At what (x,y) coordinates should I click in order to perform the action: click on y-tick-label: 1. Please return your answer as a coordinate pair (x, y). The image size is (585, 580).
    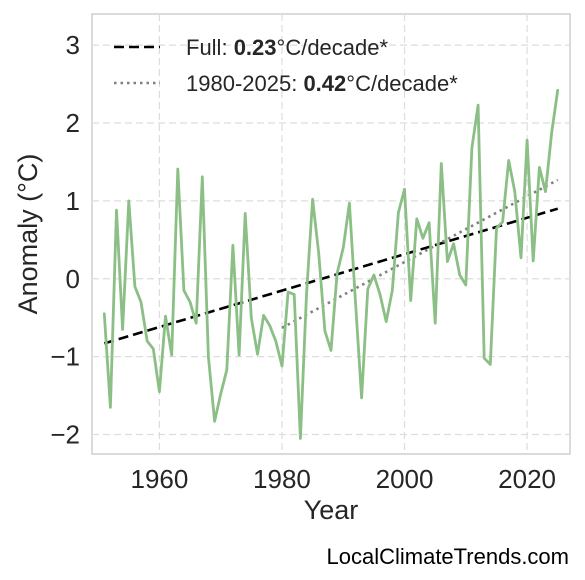
    Looking at the image, I should click on (73, 201).